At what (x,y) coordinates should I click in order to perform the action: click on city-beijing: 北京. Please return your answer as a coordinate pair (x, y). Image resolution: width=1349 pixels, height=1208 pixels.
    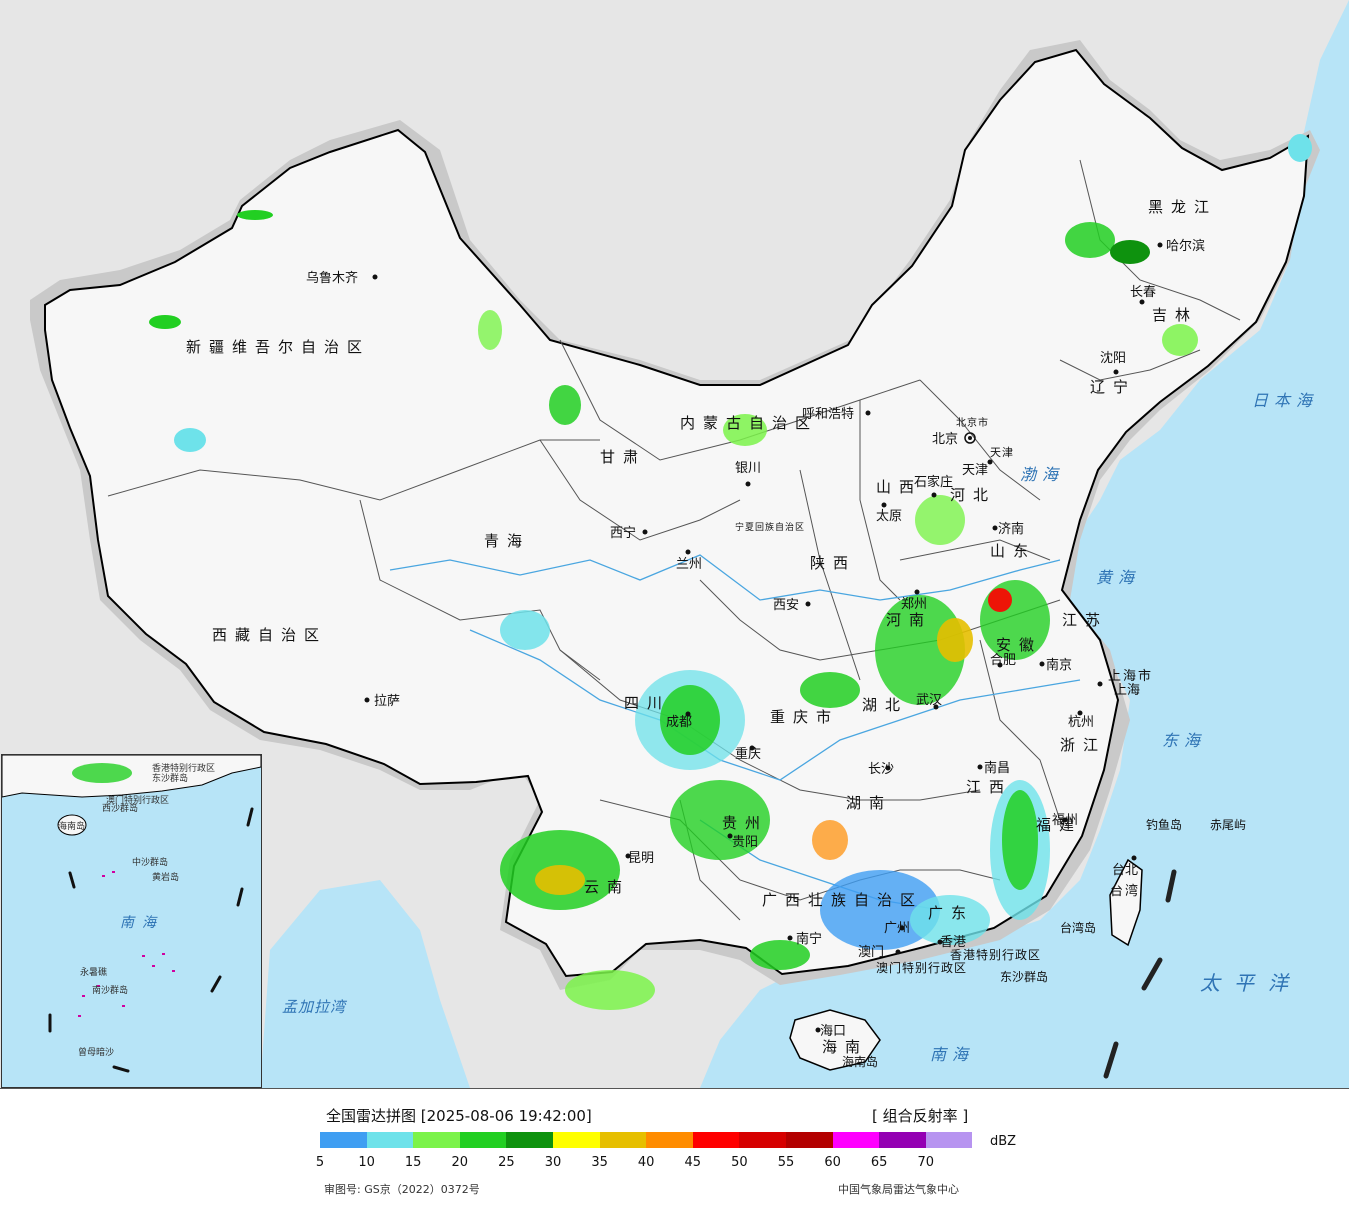
    Looking at the image, I should click on (945, 439).